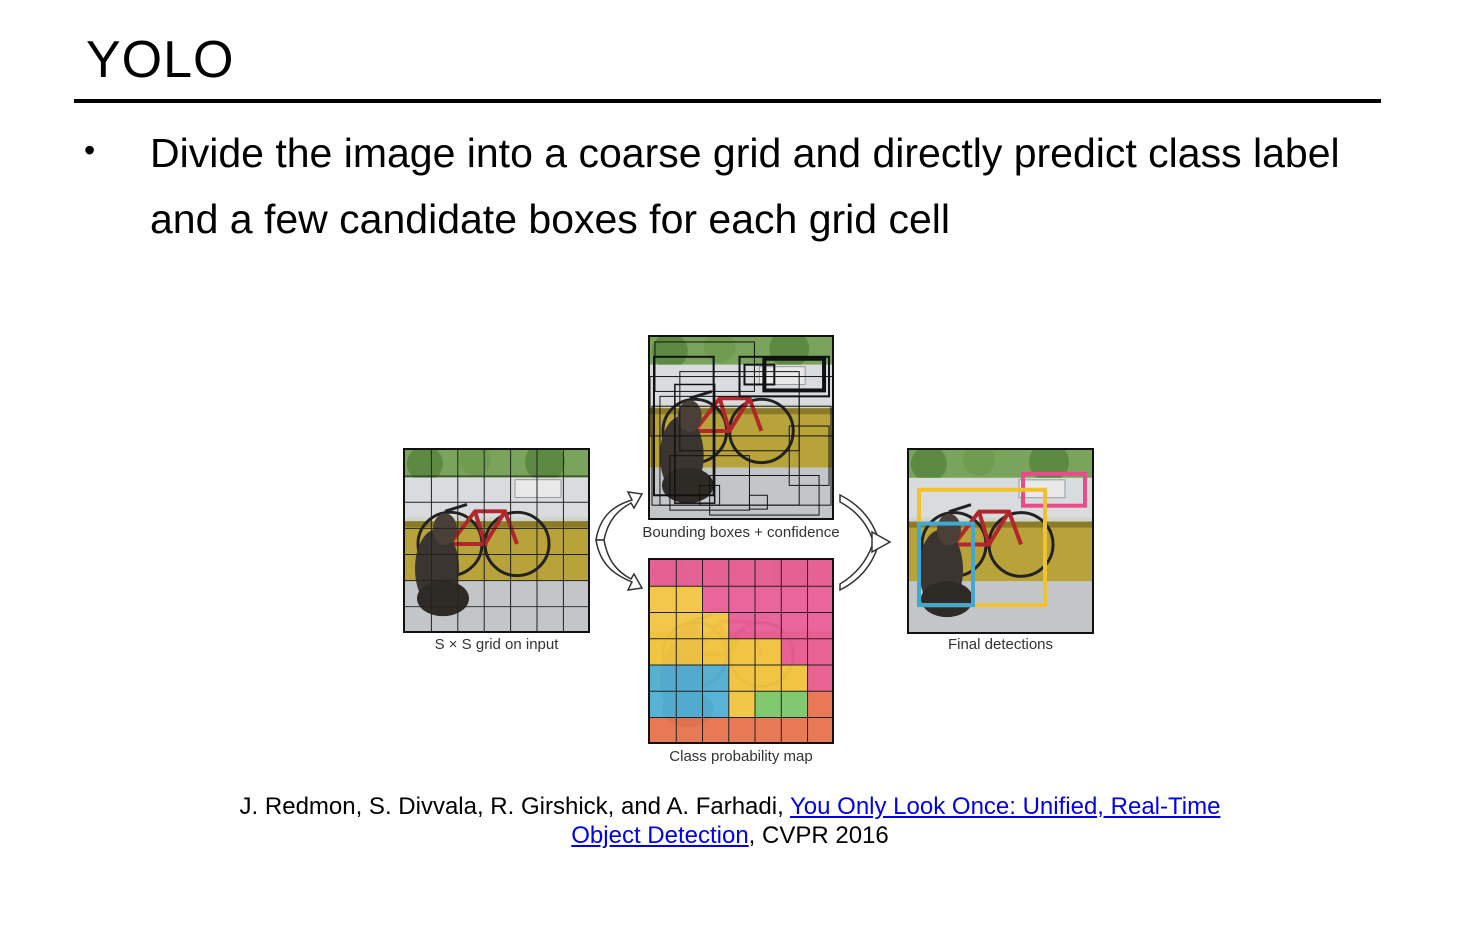 The image size is (1470, 941). I want to click on paper-link-part2: Object Detection, so click(660, 835).